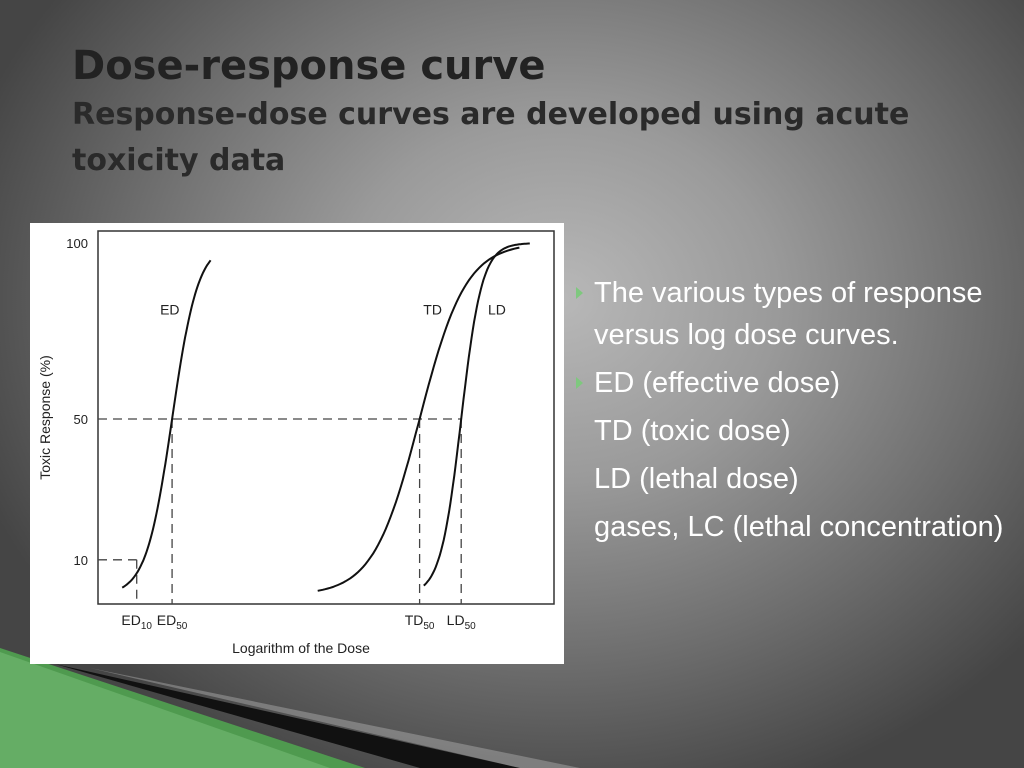 This screenshot has width=1024, height=768. I want to click on series-label-ld: LD, so click(497, 309).